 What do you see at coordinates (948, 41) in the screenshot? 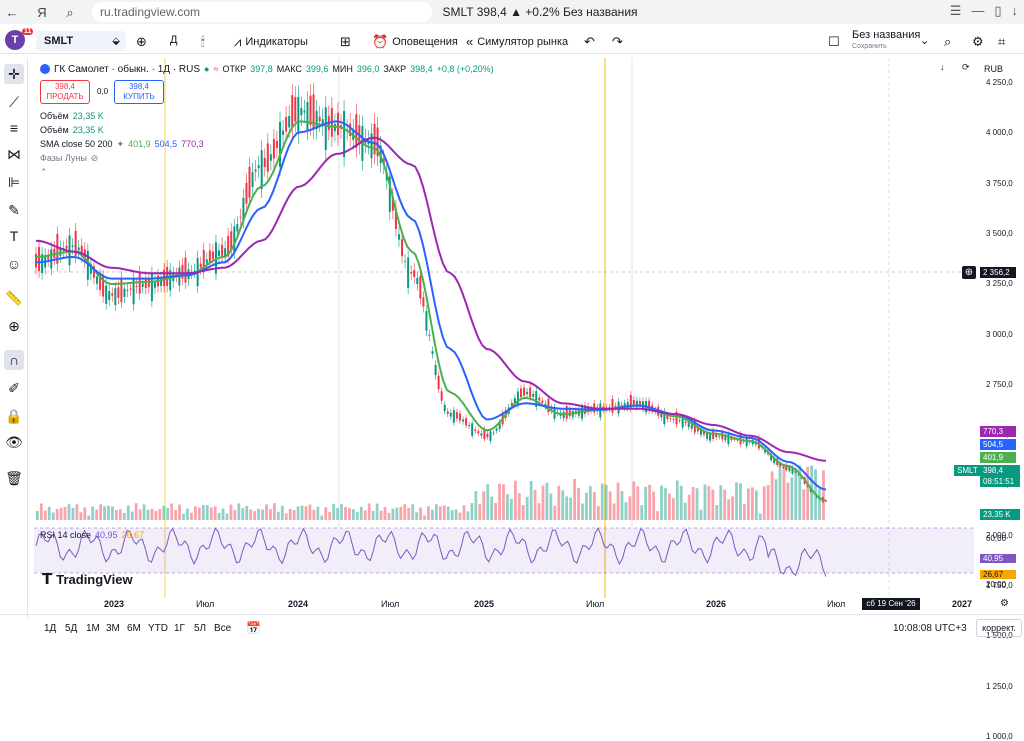
I see `quick-search-icon: ⌕` at bounding box center [948, 41].